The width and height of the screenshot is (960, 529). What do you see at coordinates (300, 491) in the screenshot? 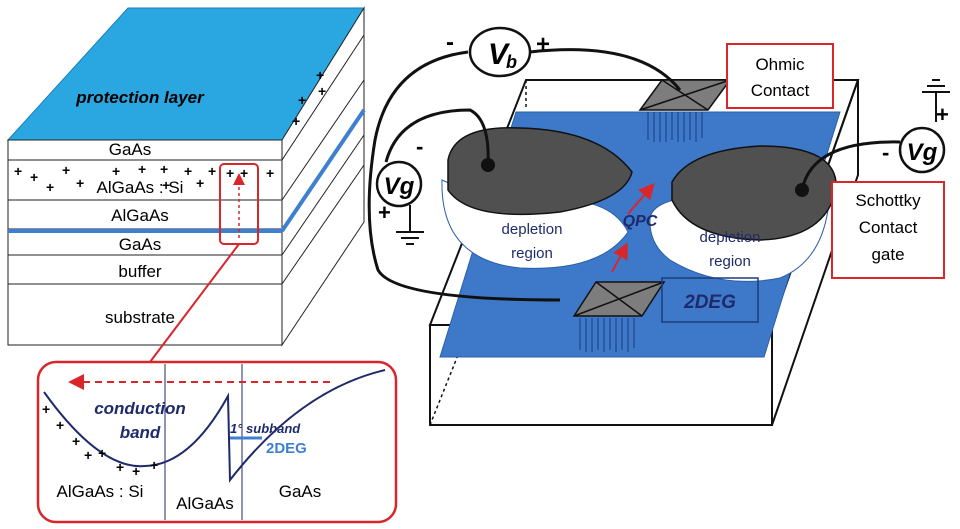
I see `band-region-gaas: GaAs` at bounding box center [300, 491].